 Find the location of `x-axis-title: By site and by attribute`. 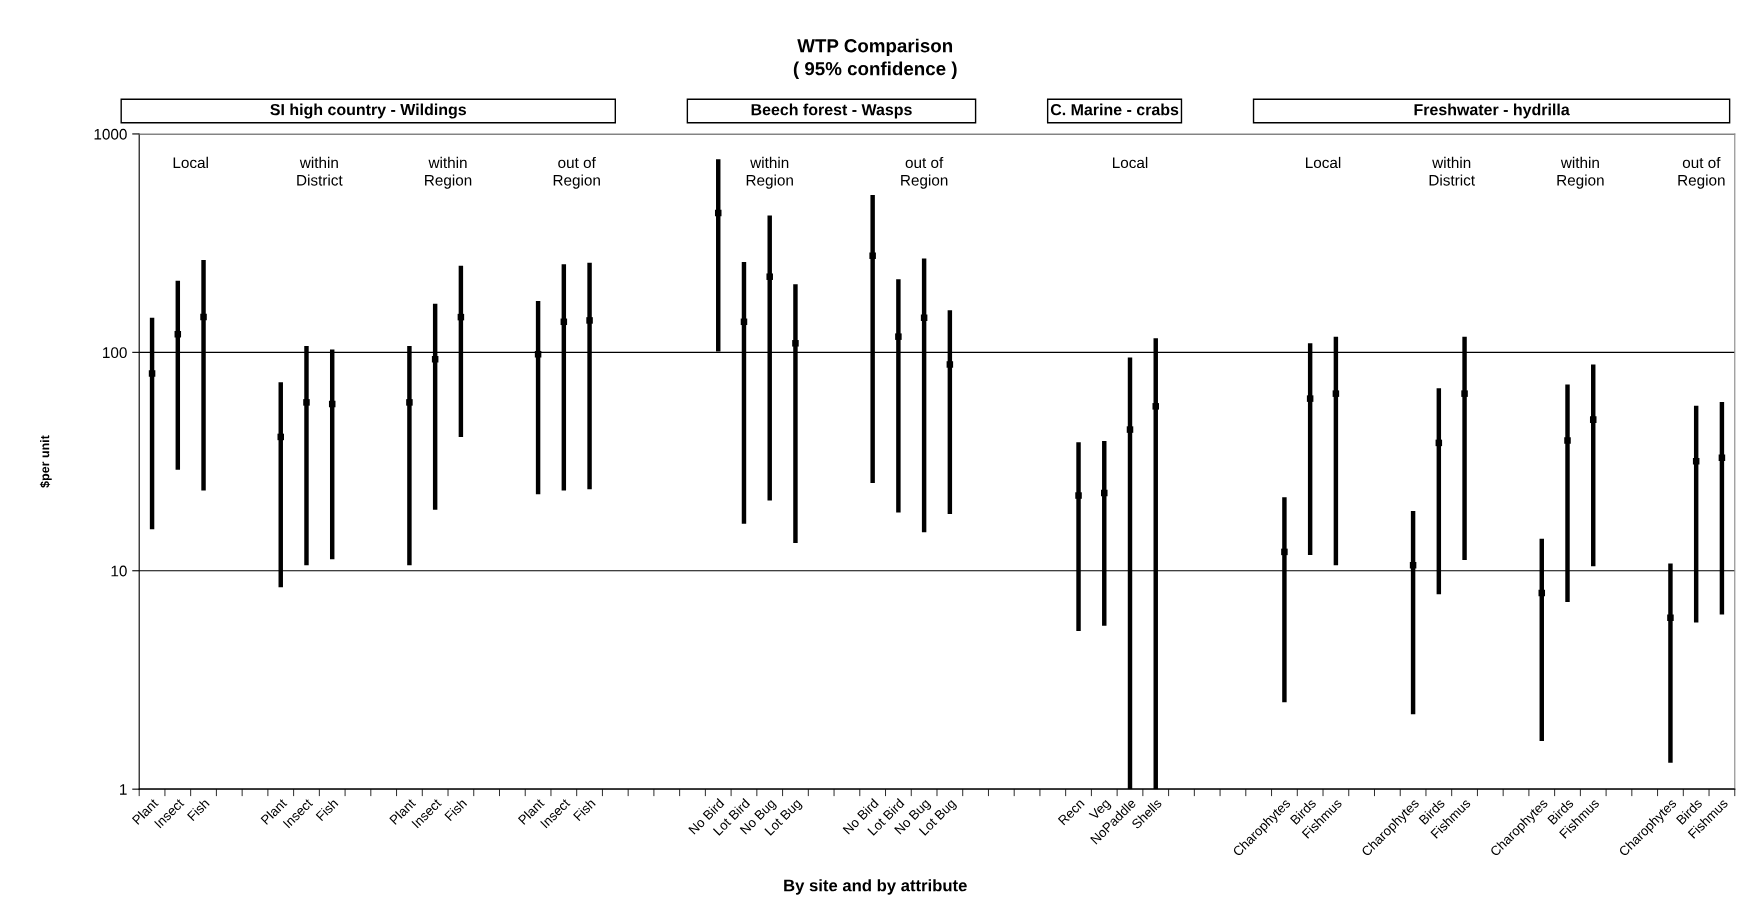

x-axis-title: By site and by attribute is located at coordinates (875, 887).